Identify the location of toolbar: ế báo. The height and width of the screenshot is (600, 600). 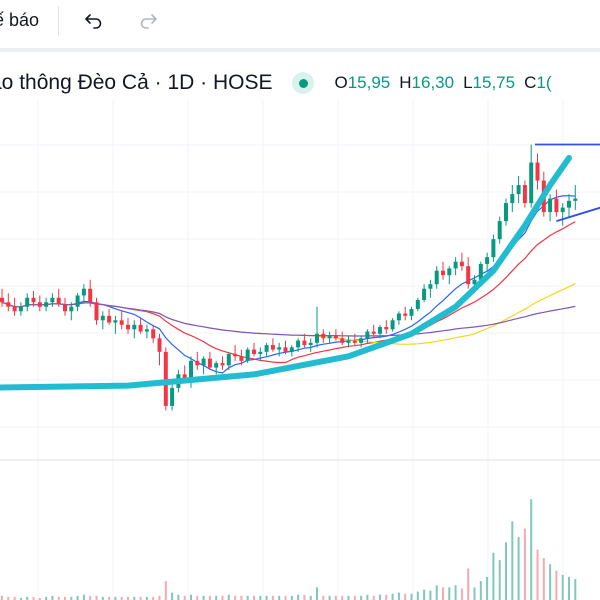
(300, 22).